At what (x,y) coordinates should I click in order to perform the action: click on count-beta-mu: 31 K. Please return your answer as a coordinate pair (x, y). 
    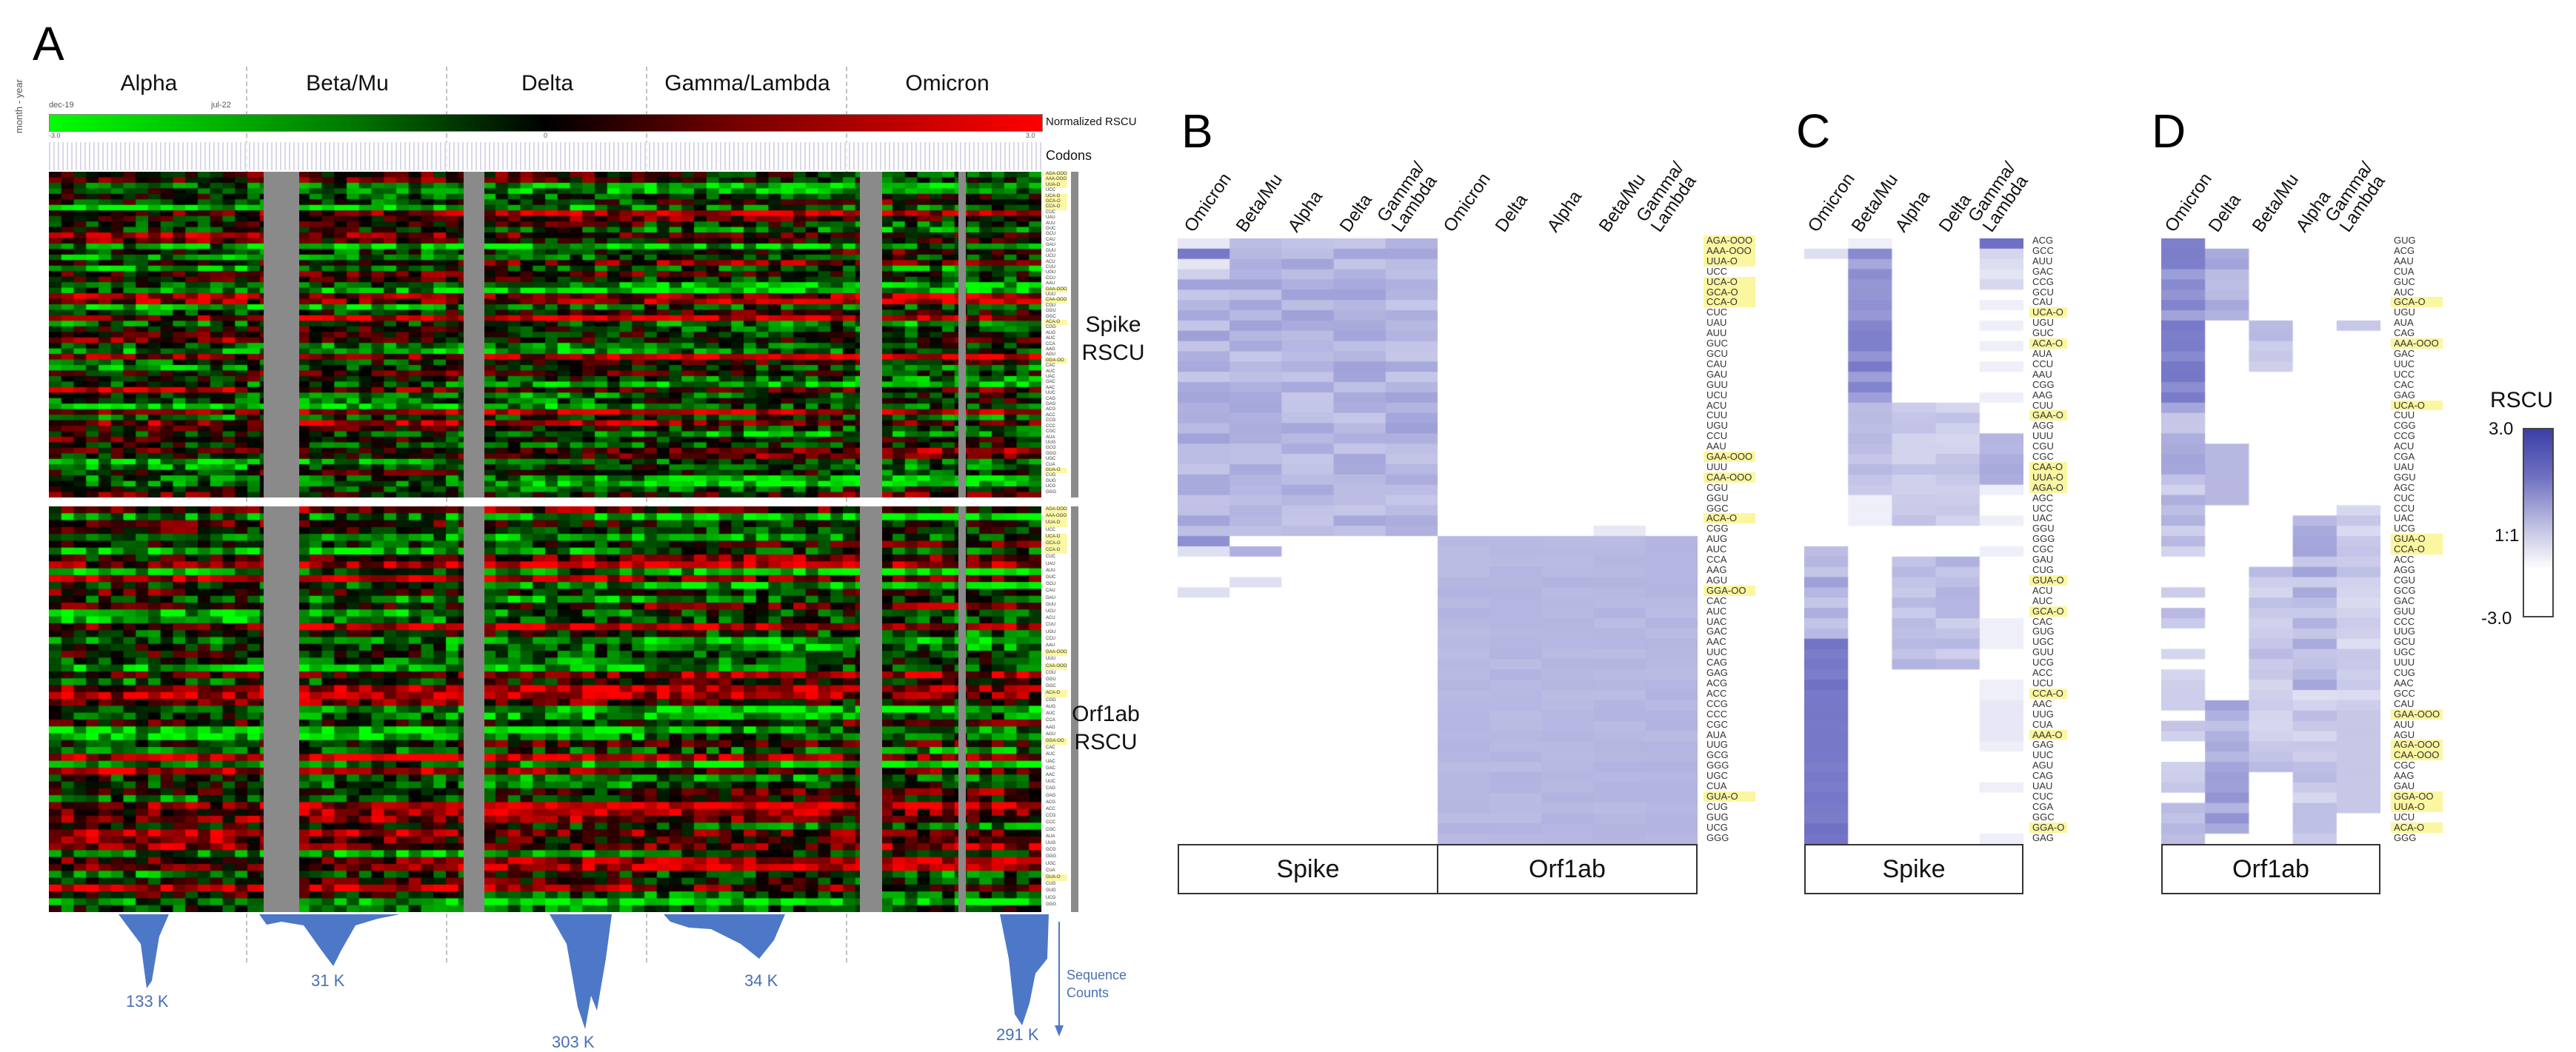
    Looking at the image, I should click on (328, 980).